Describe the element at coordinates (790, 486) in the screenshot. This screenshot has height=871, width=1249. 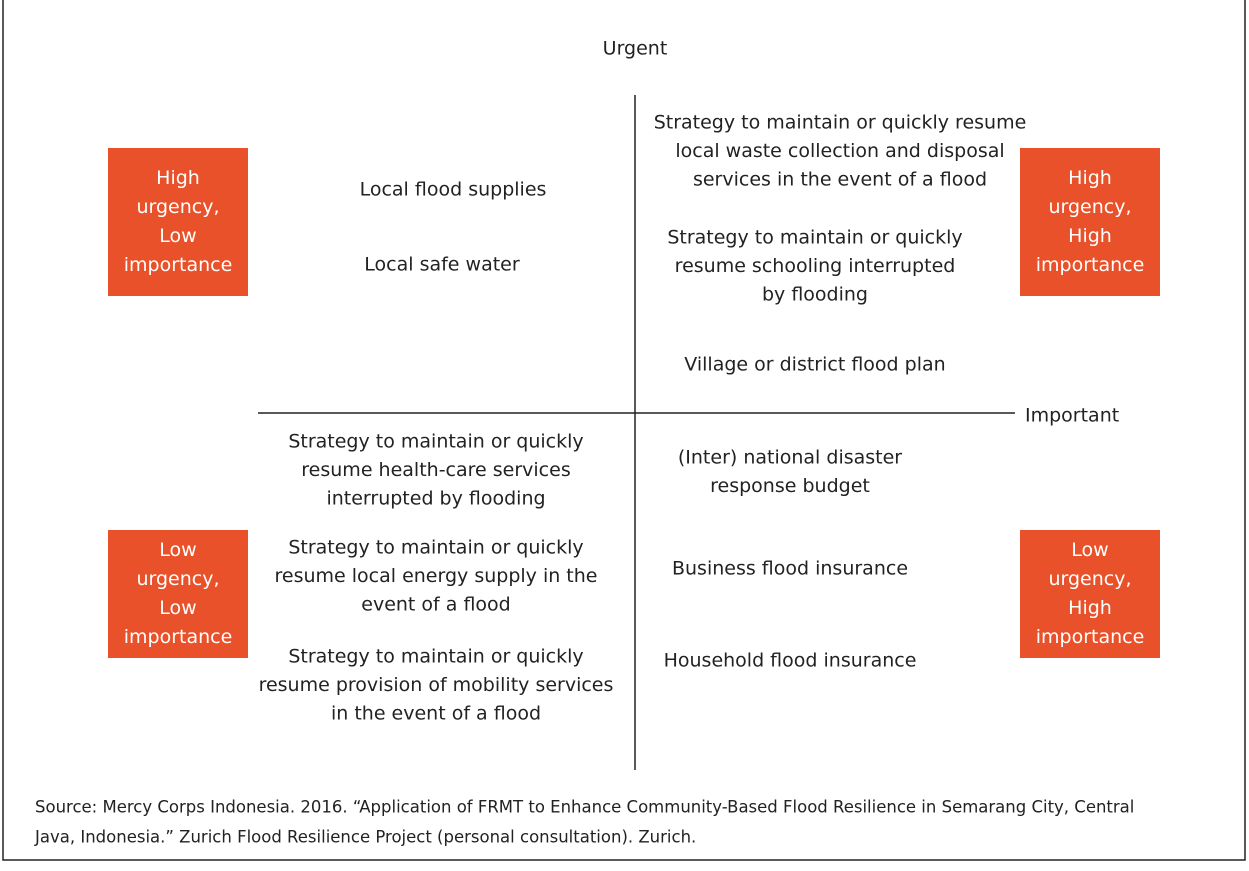
I see `item-text: response budget` at that location.